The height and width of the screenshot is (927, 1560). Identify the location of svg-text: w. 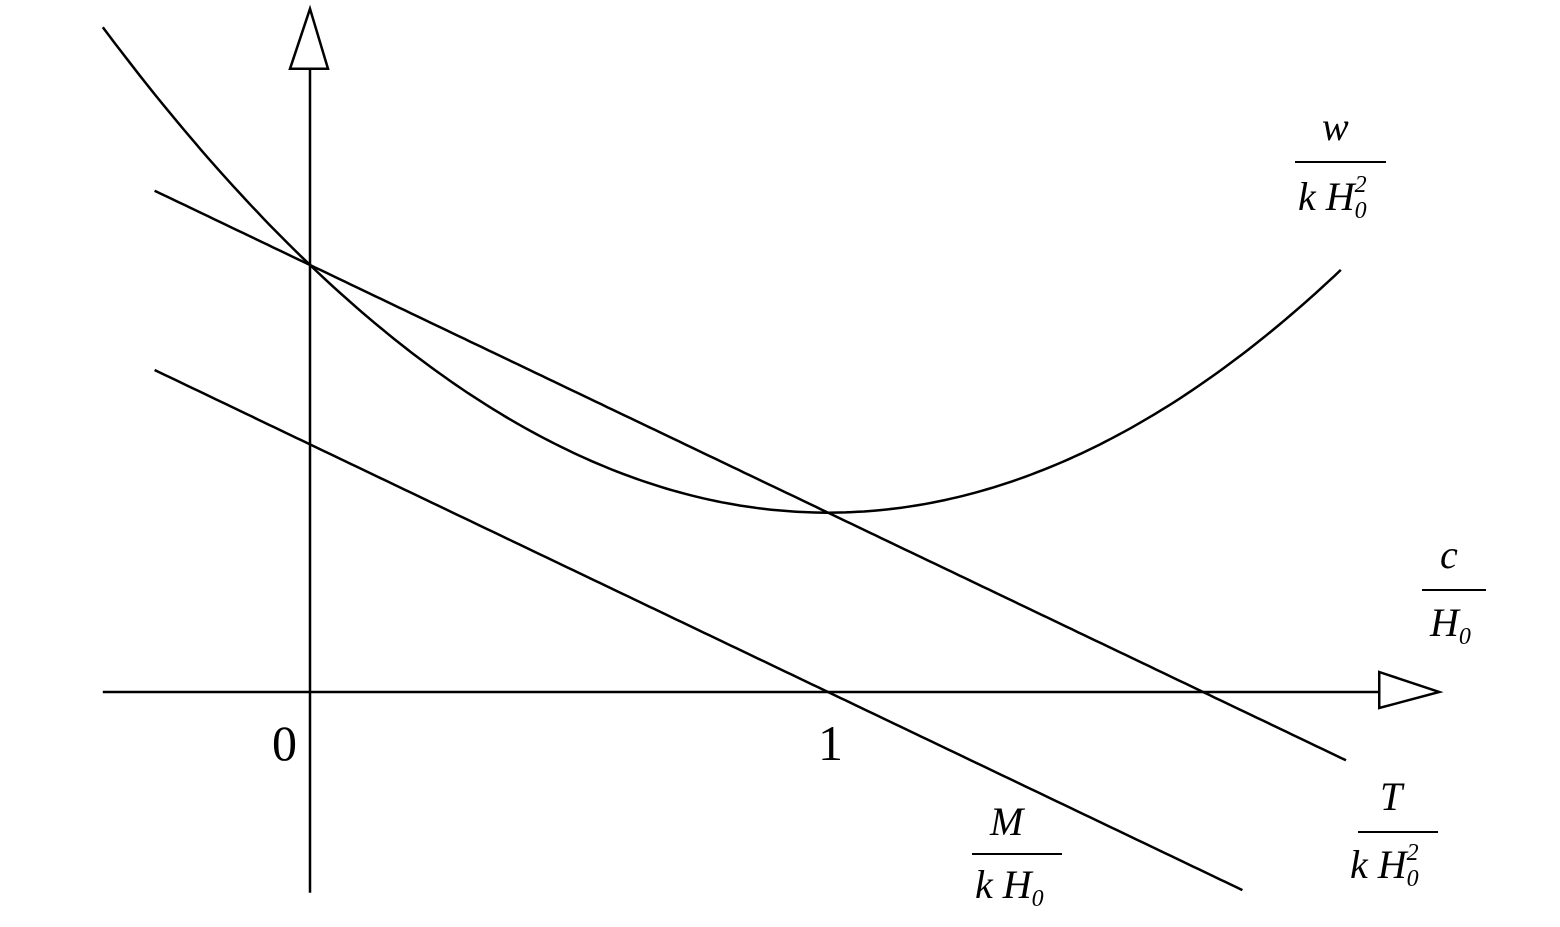
(1335, 126).